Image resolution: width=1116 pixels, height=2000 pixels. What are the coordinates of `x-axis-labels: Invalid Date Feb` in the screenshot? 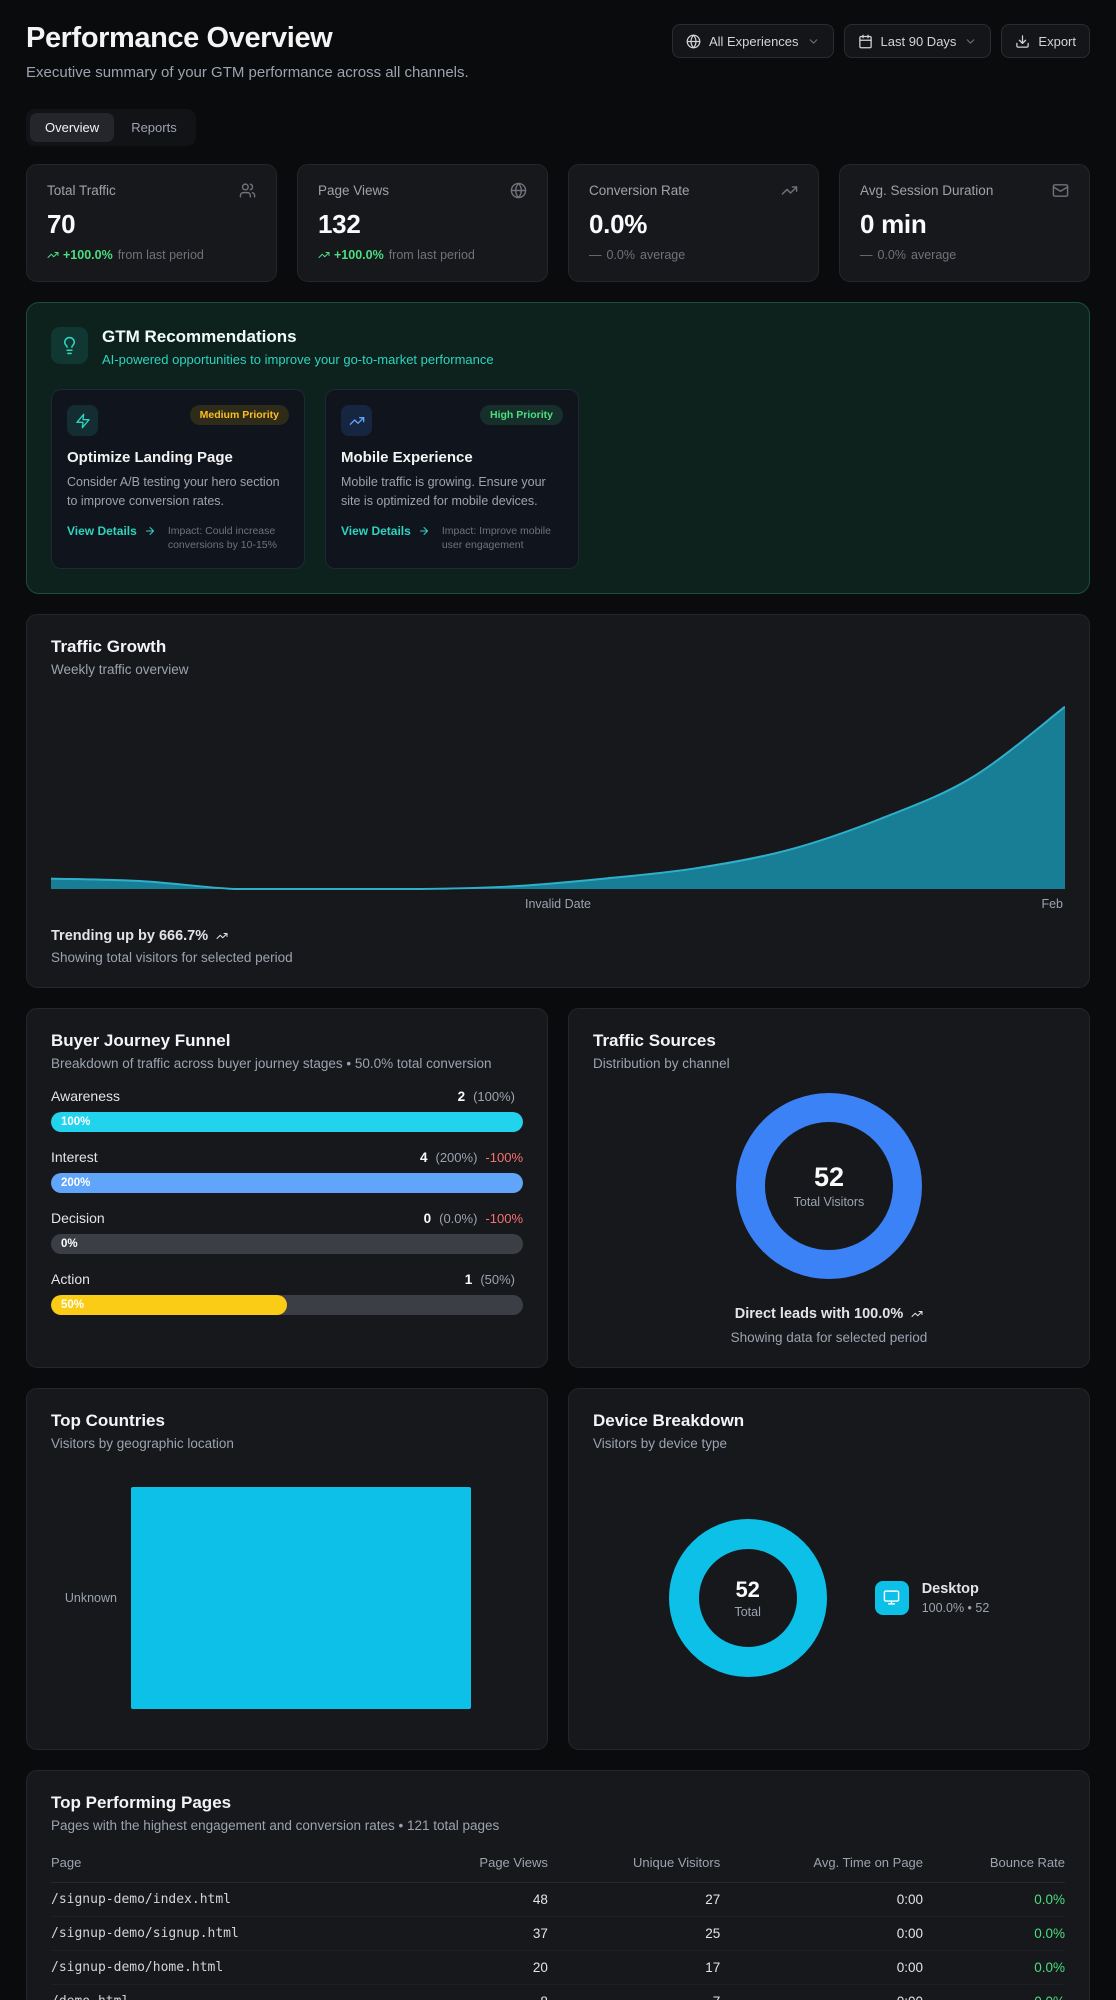 It's located at (558, 906).